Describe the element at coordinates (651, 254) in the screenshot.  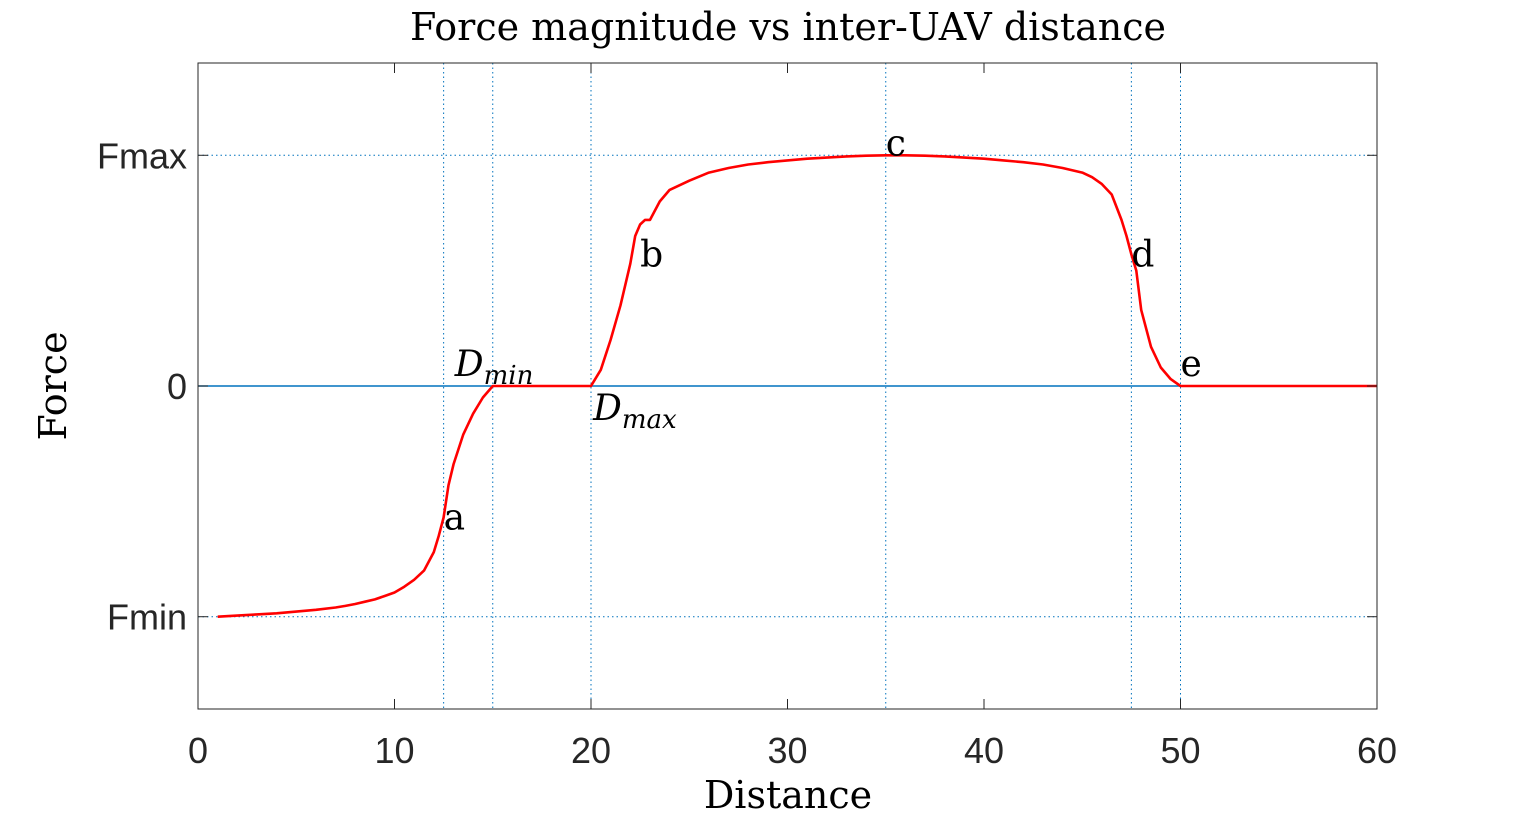
I see `annotation-label: b` at that location.